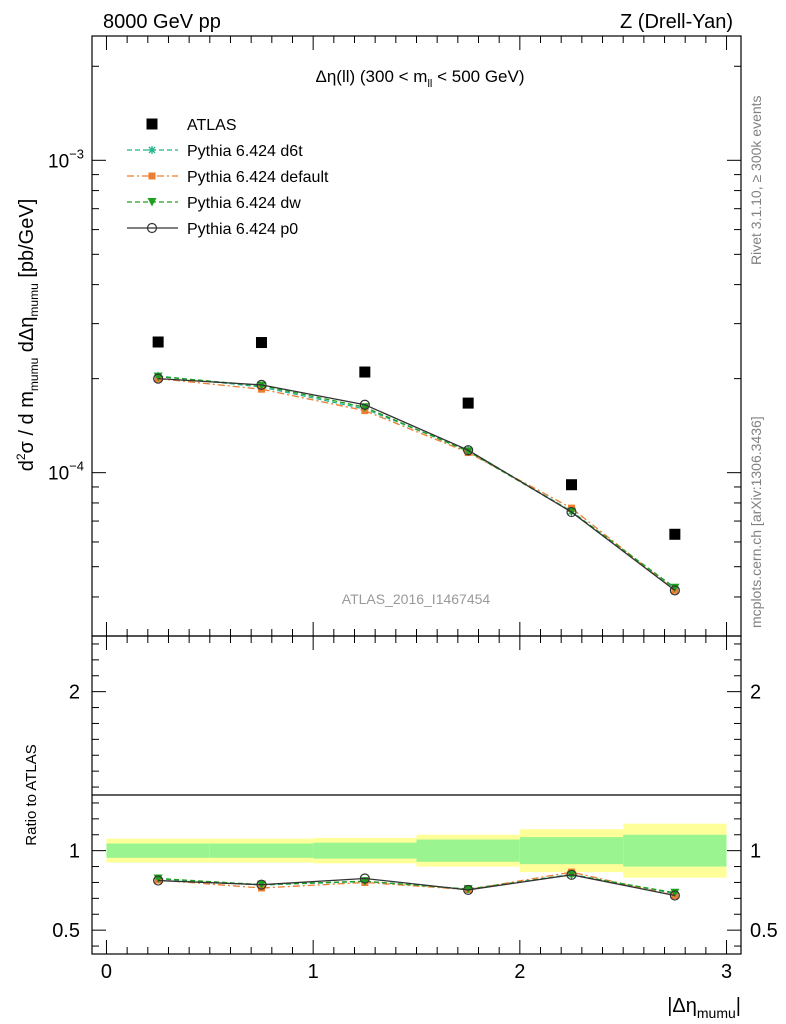  Describe the element at coordinates (66, 931) in the screenshot. I see `ratio-ytick-label: 0.5` at that location.